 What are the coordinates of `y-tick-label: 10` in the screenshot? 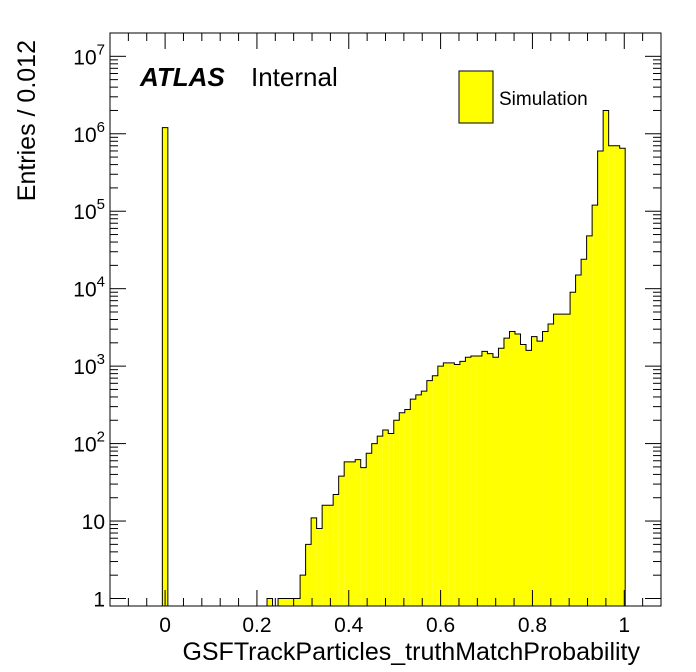 It's located at (93, 522).